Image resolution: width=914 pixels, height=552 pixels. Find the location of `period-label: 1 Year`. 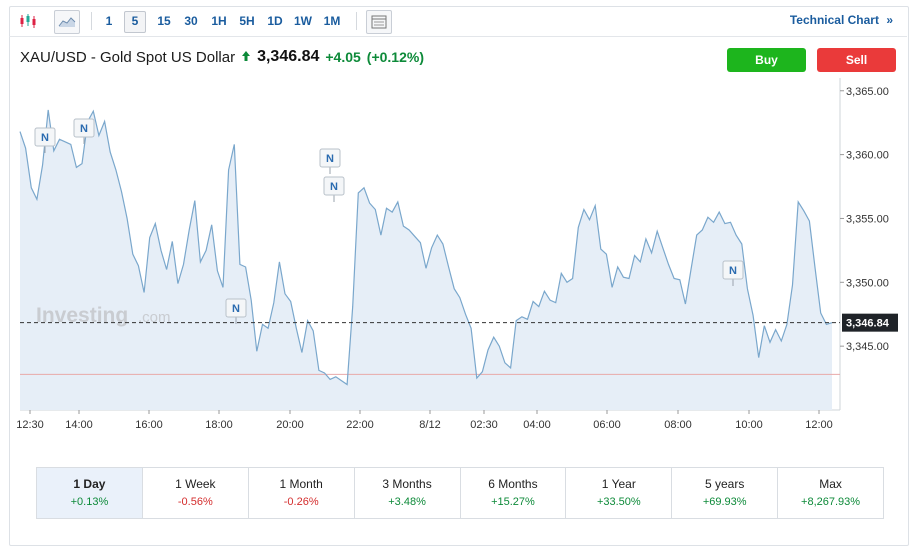

period-label: 1 Year is located at coordinates (618, 484).